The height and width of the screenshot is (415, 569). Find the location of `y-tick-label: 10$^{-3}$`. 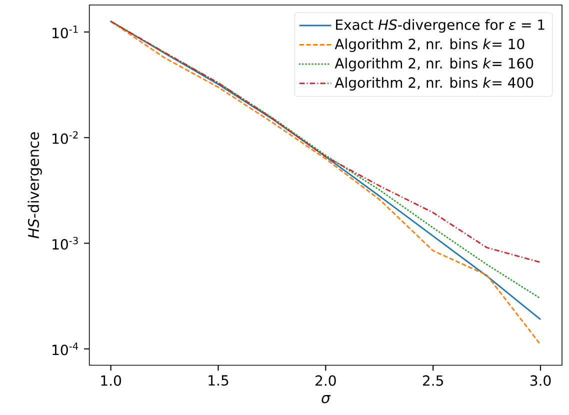

y-tick-label: 10$^{-3}$ is located at coordinates (65, 243).